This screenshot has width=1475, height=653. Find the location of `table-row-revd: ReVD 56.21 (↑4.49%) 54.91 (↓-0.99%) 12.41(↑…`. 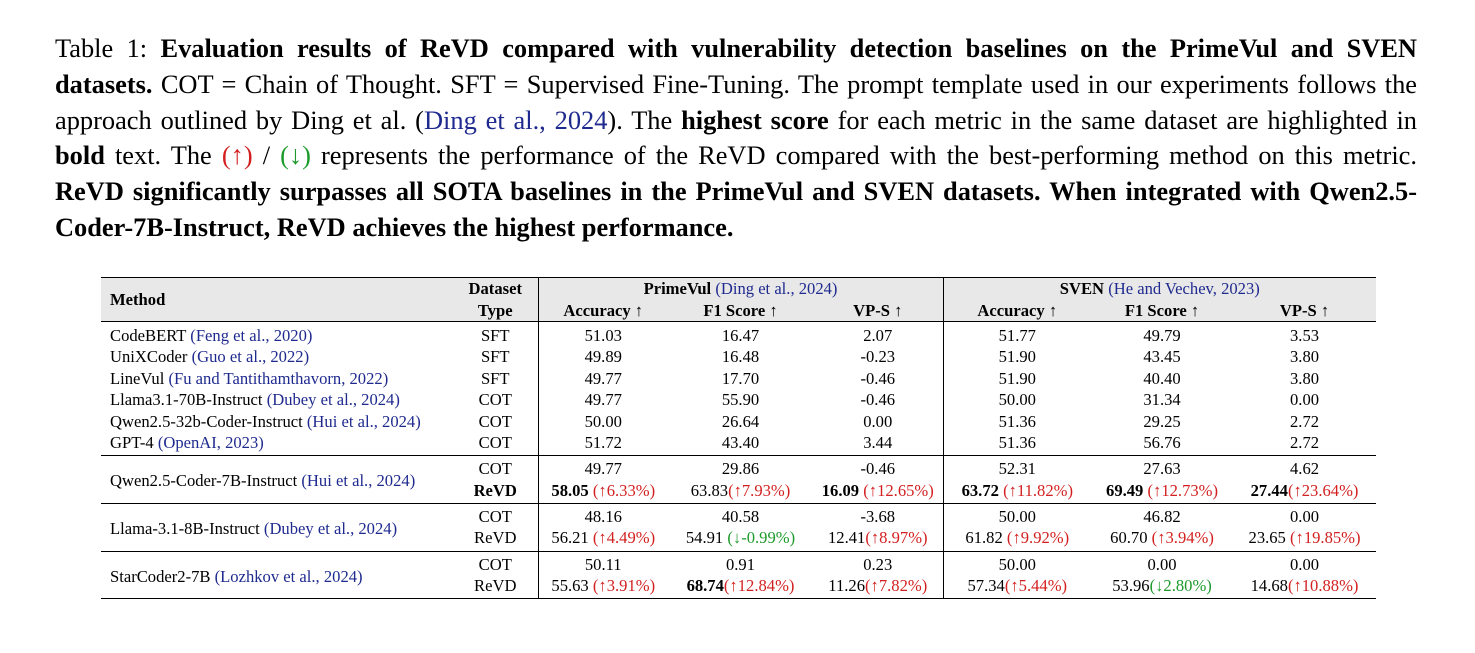

table-row-revd: ReVD 56.21 (↑4.49%) 54.91 (↓-0.99%) 12.41(↑… is located at coordinates (738, 539).